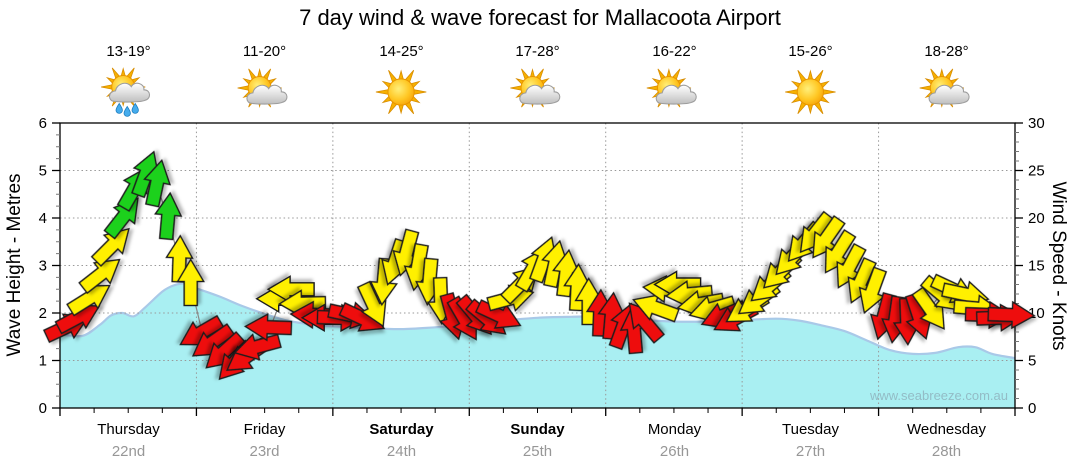 This screenshot has width=1080, height=475. I want to click on temp-label-sunday: 17-28°, so click(537, 51).